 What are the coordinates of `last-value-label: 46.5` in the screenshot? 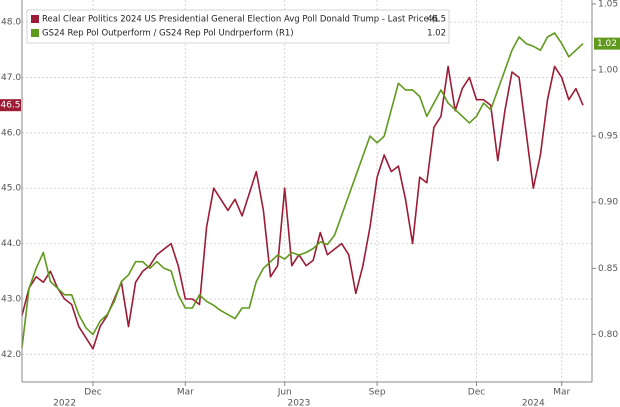 It's located at (10, 106).